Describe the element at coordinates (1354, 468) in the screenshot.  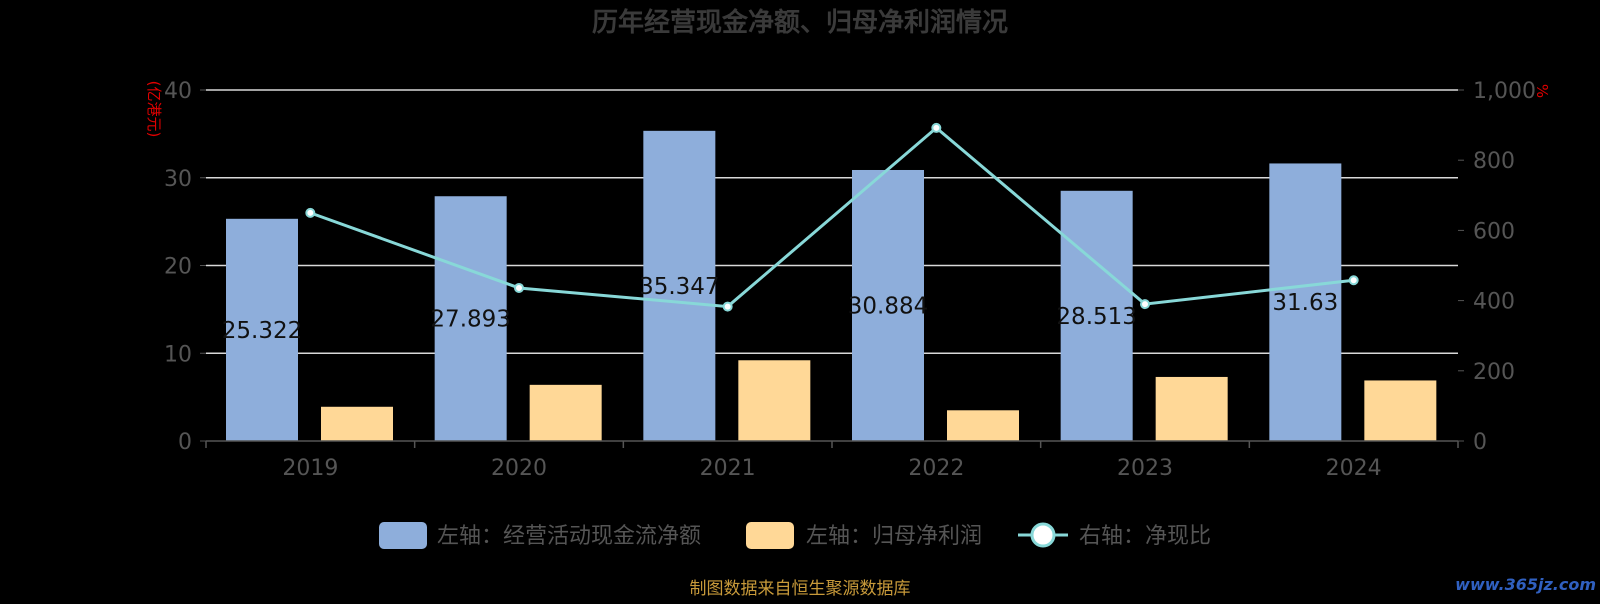
I see `x-axis-tick-label: 2024` at that location.